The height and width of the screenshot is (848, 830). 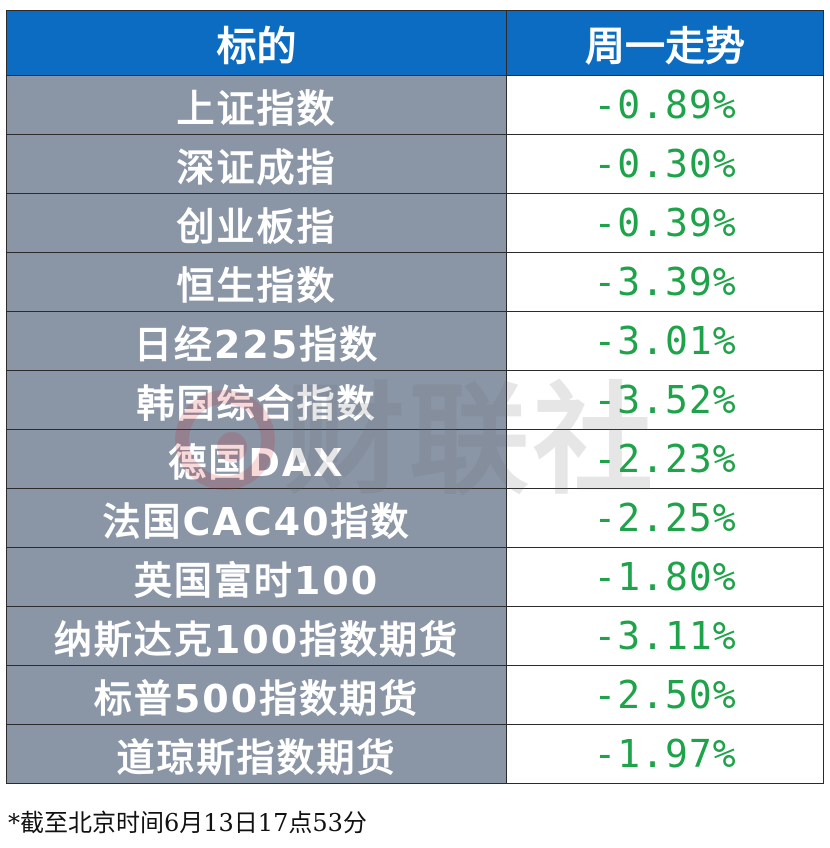 I want to click on index-name: 日经225指数, so click(x=256, y=341).